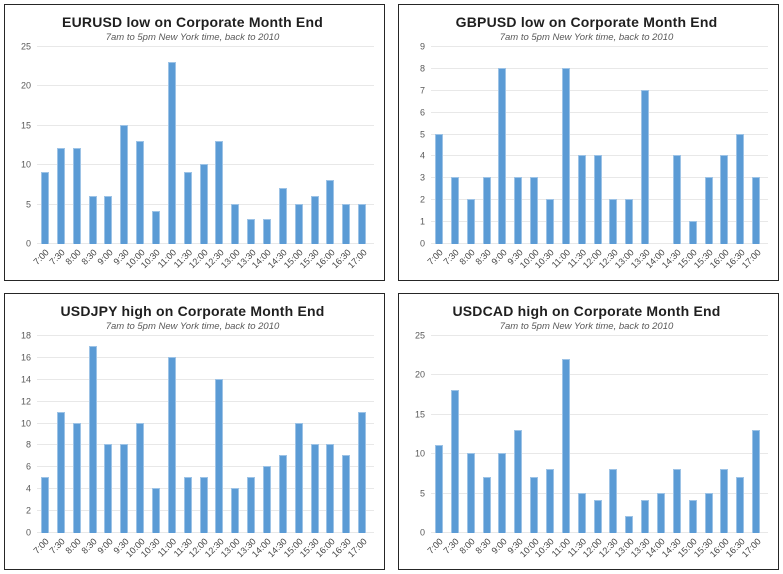 This screenshot has width=783, height=574. I want to click on y-tick-label: 8, so click(422, 68).